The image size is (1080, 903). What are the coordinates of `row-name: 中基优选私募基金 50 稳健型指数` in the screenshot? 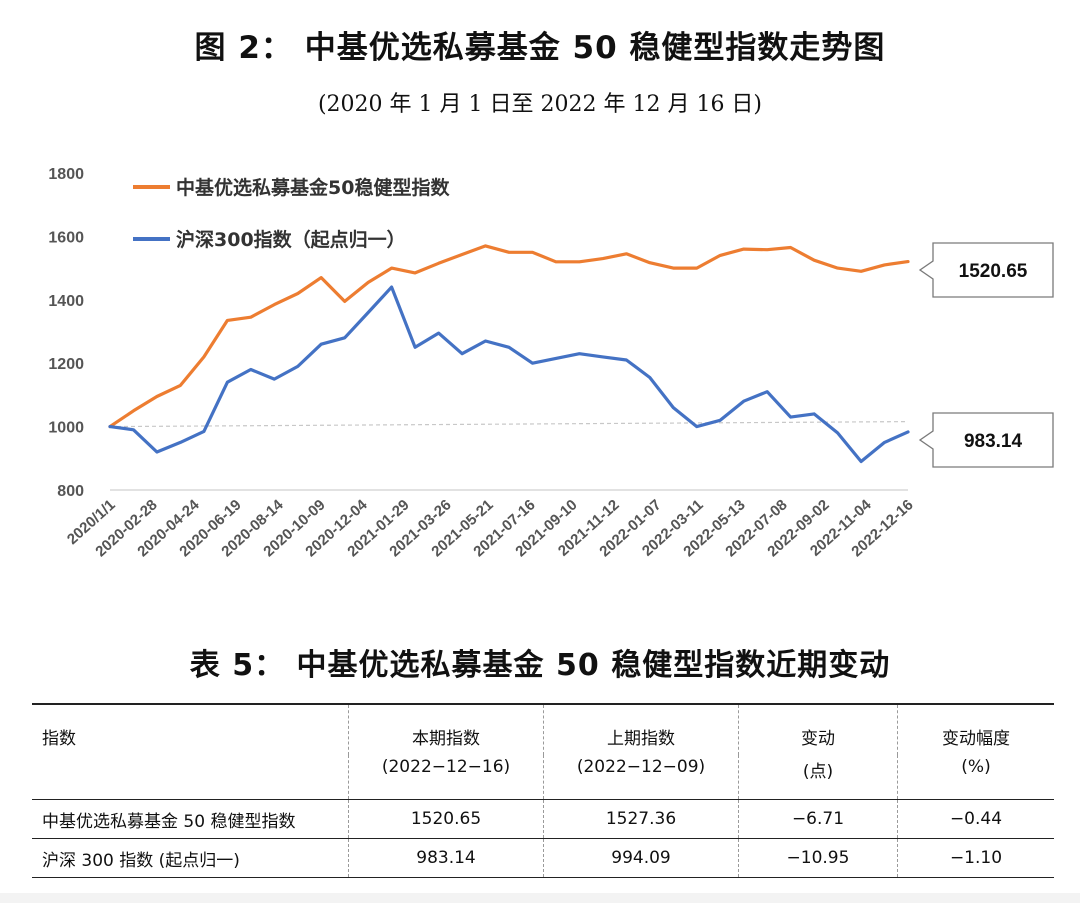 It's located at (190, 819).